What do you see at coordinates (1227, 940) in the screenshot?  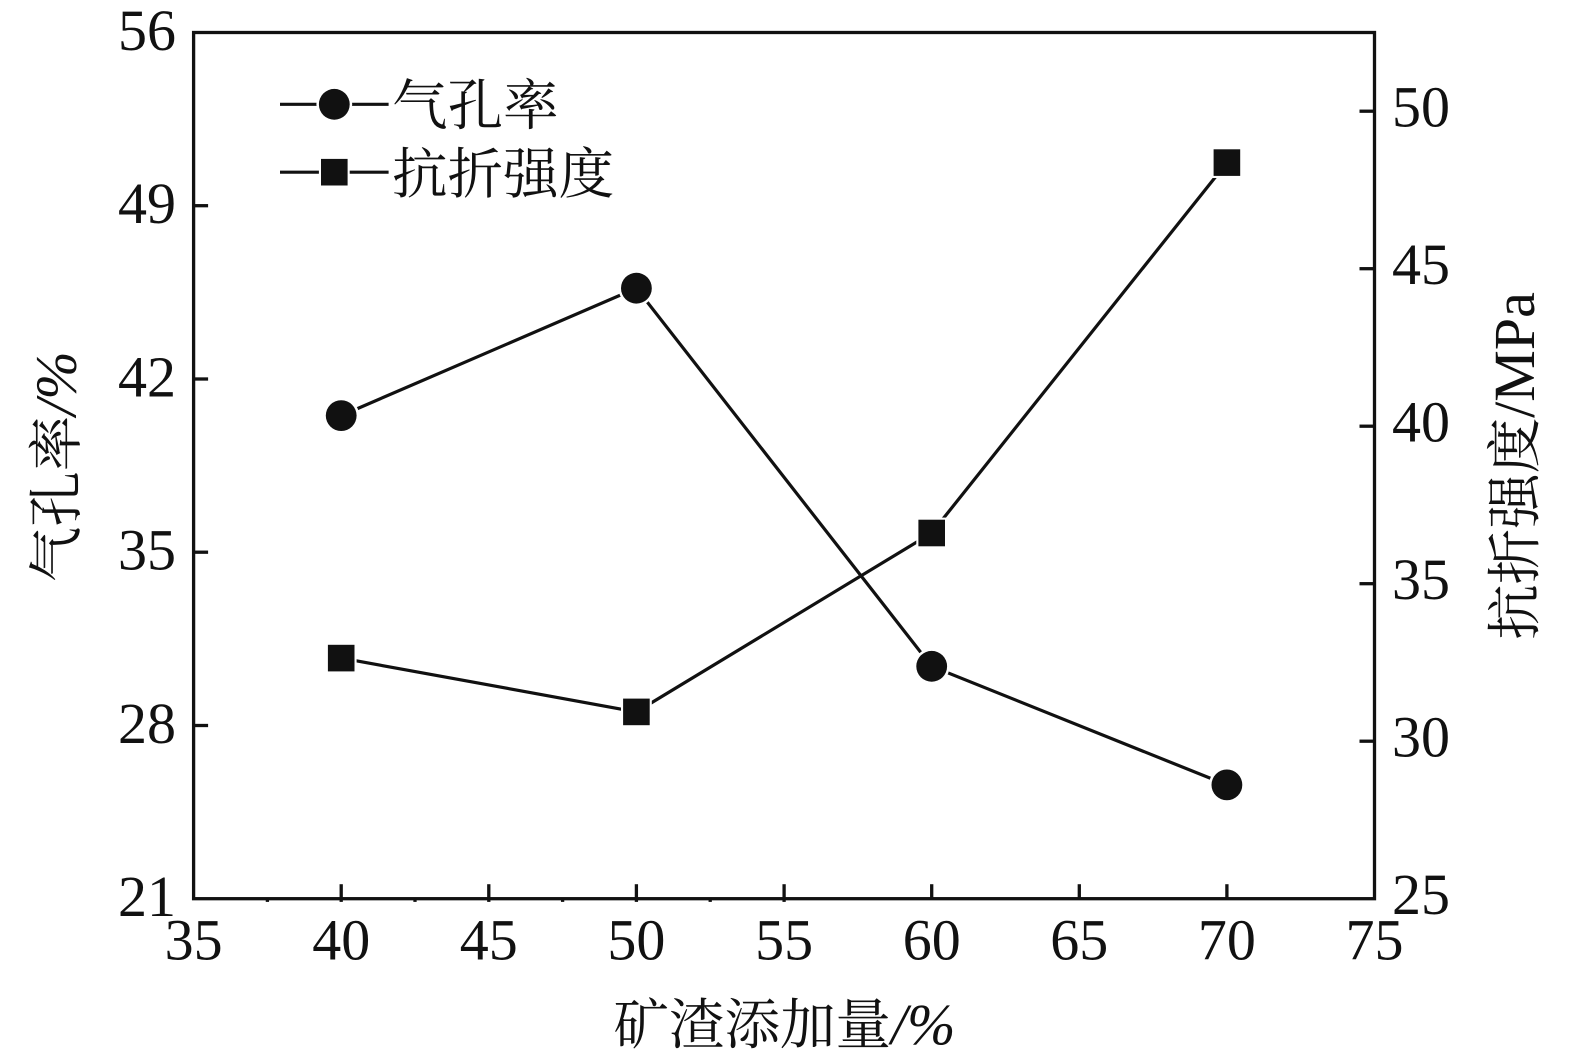 I see `svg-text: 70` at bounding box center [1227, 940].